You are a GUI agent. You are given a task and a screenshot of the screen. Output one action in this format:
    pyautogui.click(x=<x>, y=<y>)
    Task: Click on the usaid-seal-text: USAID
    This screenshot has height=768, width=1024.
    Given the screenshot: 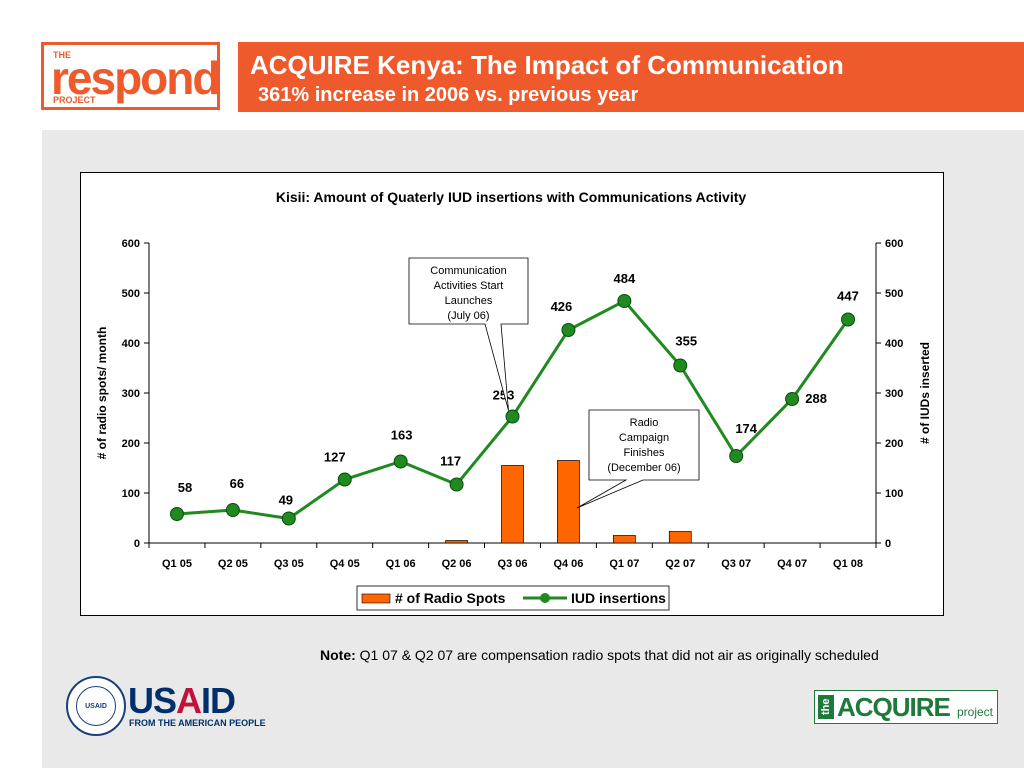 What is the action you would take?
    pyautogui.click(x=96, y=706)
    